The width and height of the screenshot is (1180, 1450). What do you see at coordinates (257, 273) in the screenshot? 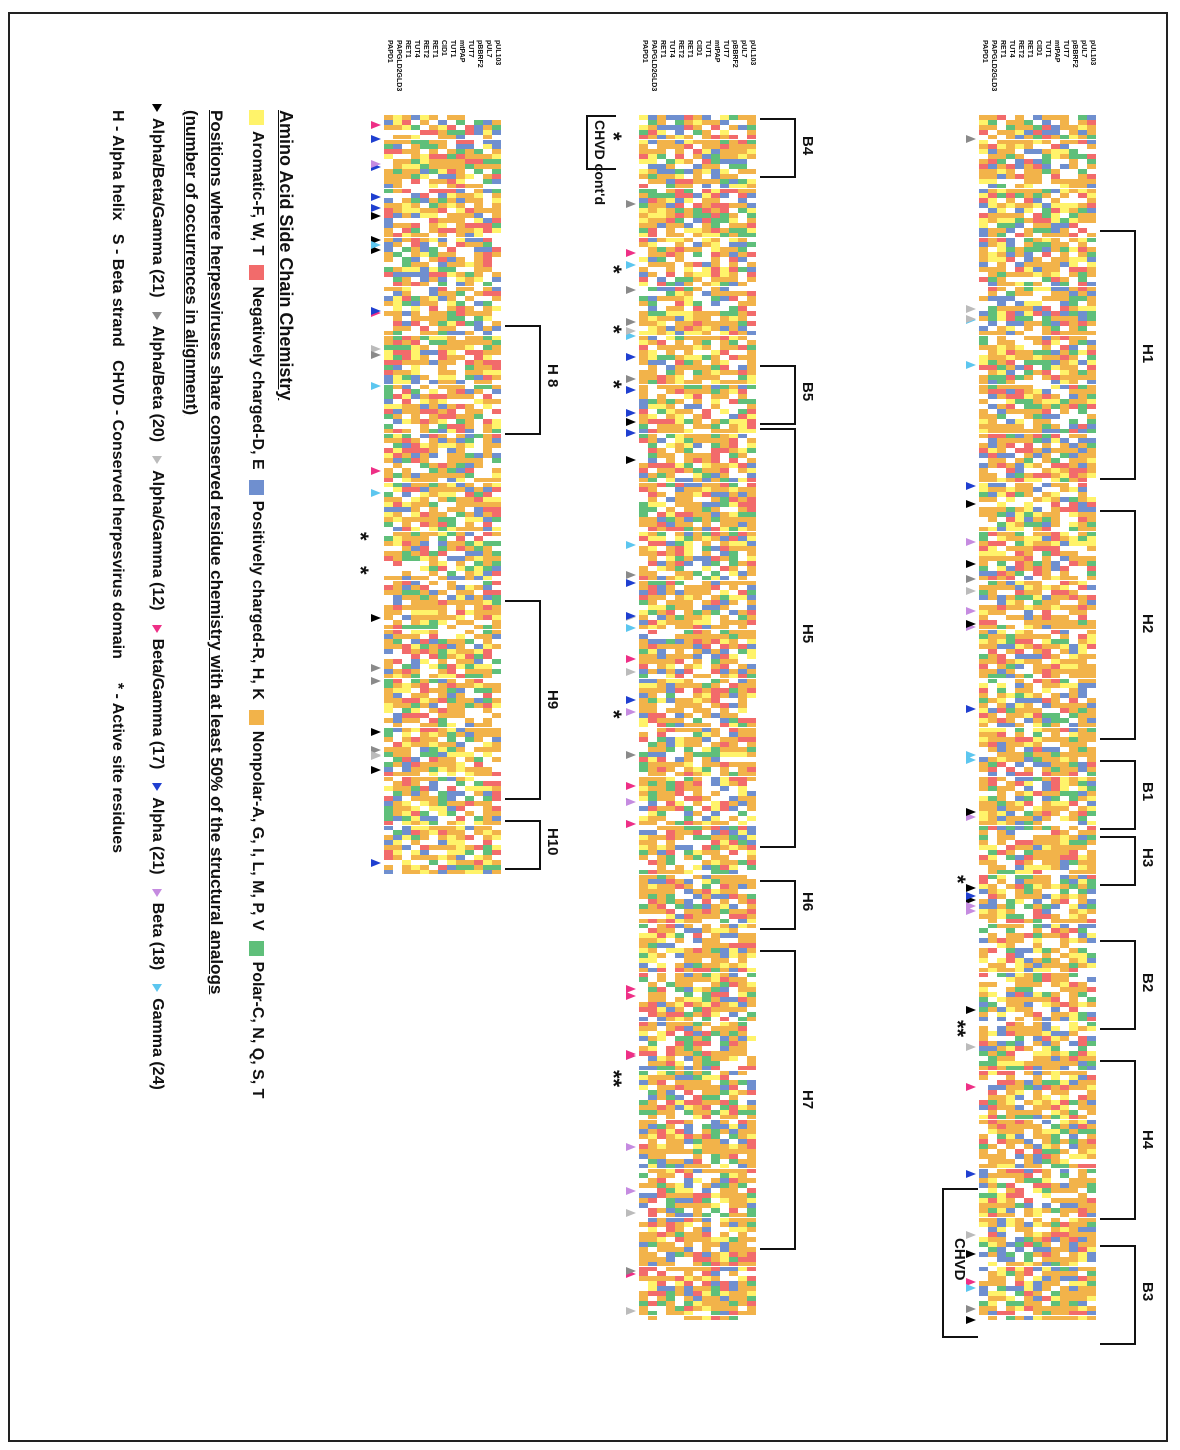
I see `swatch-negative` at bounding box center [257, 273].